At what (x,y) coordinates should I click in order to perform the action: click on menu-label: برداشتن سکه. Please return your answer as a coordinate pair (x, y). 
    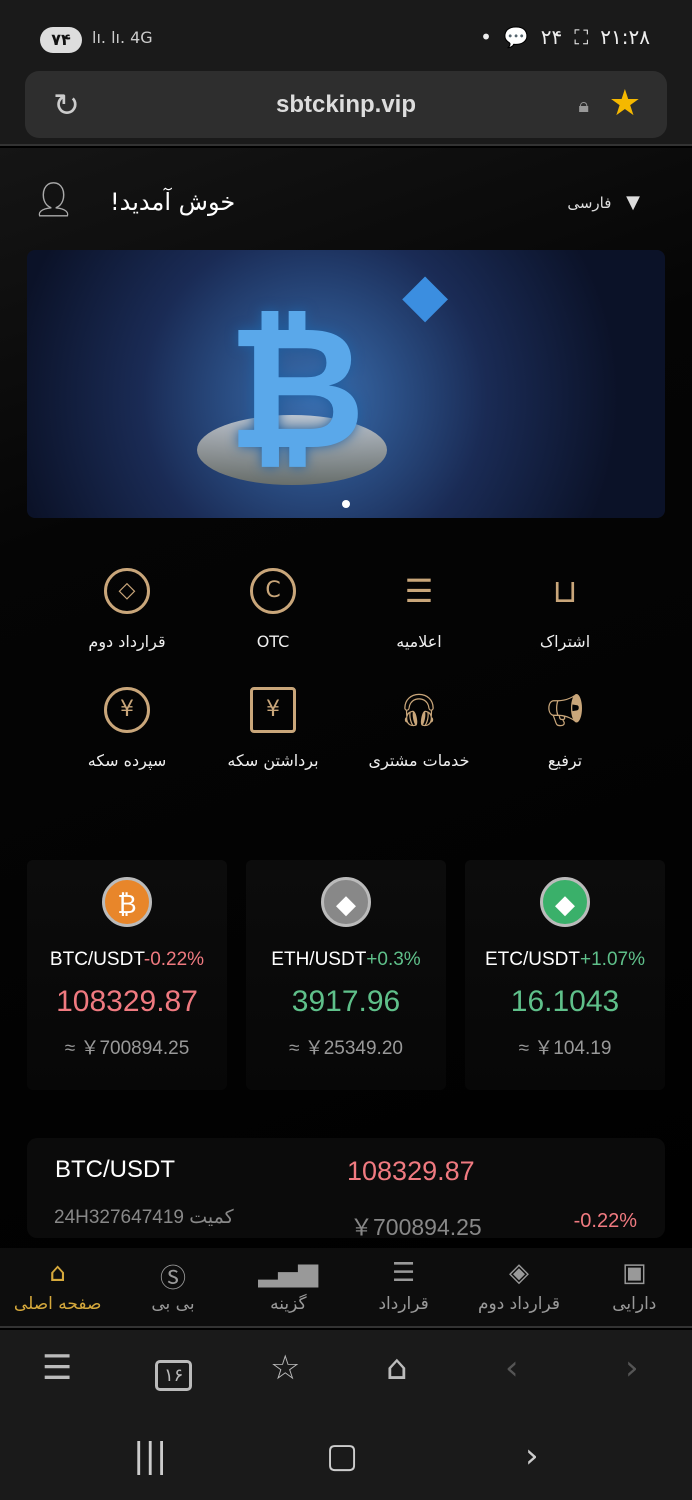
    Looking at the image, I should click on (273, 760).